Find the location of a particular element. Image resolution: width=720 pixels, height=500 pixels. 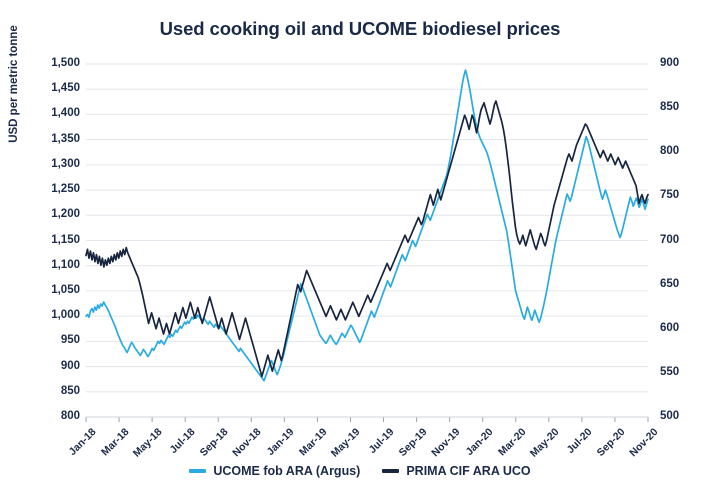

legend-item: UCOME fob ARA (Argus) is located at coordinates (274, 471).